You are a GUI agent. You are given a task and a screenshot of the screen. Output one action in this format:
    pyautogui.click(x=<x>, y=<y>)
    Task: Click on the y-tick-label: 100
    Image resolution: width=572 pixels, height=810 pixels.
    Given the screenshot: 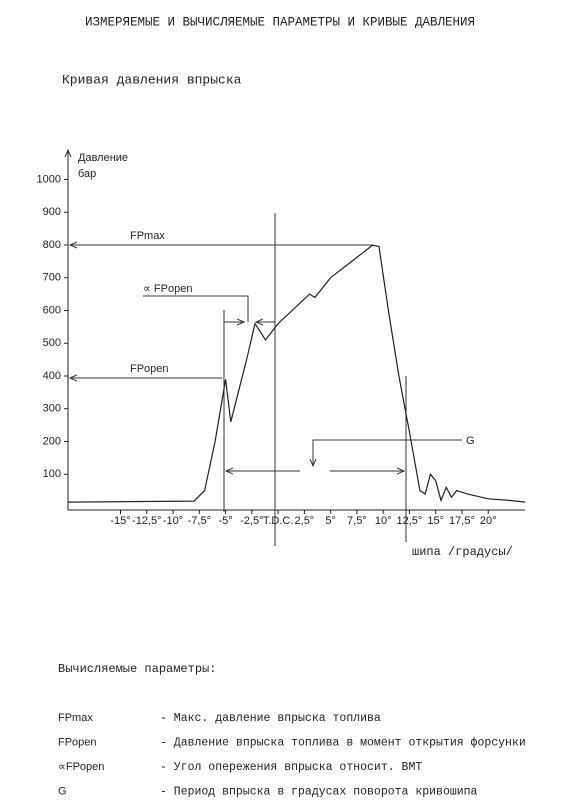 What is the action you would take?
    pyautogui.click(x=52, y=474)
    